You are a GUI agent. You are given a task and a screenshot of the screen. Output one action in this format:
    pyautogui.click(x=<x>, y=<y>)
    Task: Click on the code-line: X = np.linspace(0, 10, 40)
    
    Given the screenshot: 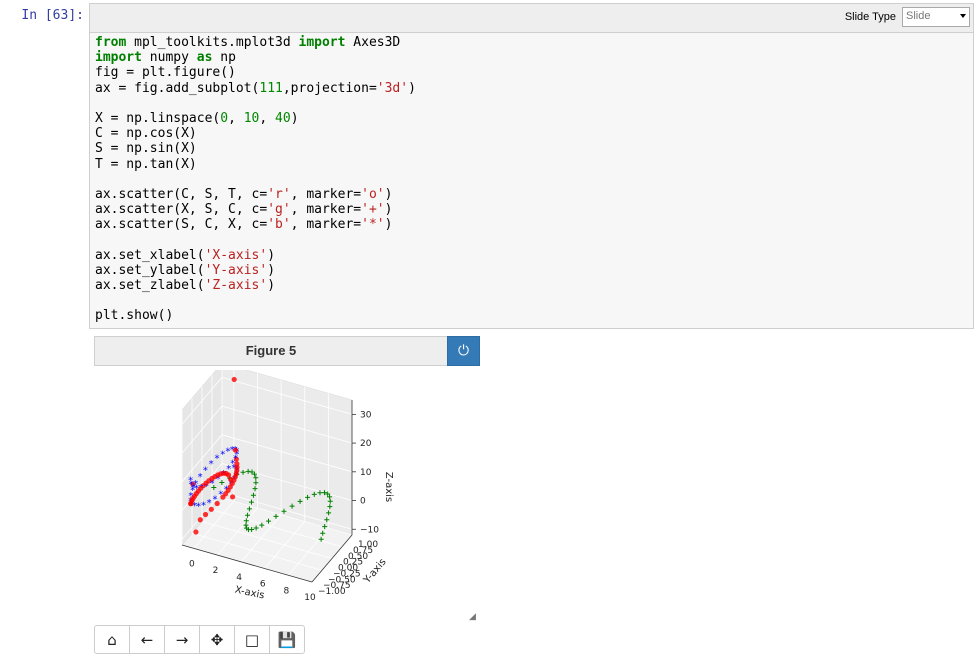 What is the action you would take?
    pyautogui.click(x=255, y=118)
    